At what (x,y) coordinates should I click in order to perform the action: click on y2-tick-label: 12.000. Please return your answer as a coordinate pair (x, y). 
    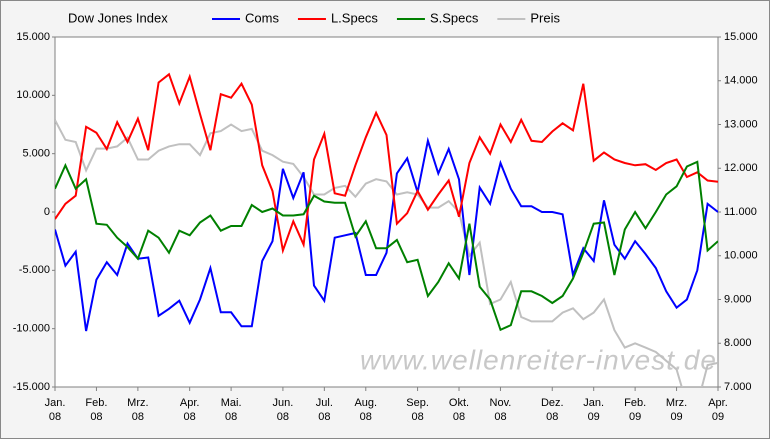
    Looking at the image, I should click on (741, 168).